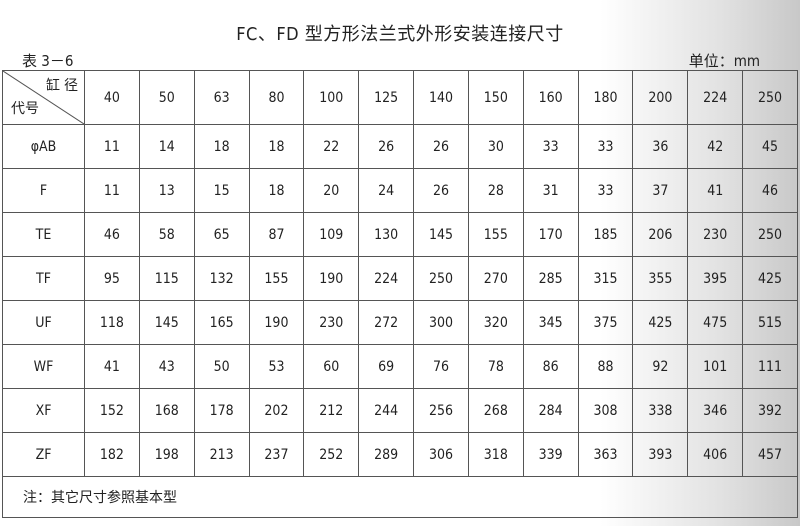 This screenshot has height=526, width=800. I want to click on value-cell: 115, so click(166, 278).